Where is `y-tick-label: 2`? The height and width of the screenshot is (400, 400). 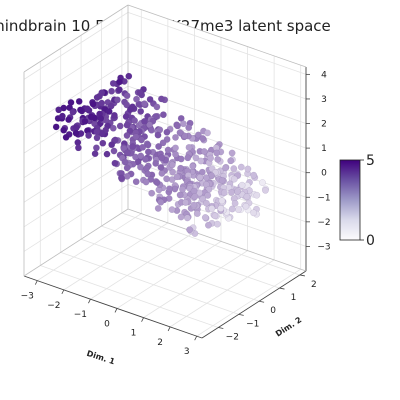
y-tick-label: 2 is located at coordinates (314, 285).